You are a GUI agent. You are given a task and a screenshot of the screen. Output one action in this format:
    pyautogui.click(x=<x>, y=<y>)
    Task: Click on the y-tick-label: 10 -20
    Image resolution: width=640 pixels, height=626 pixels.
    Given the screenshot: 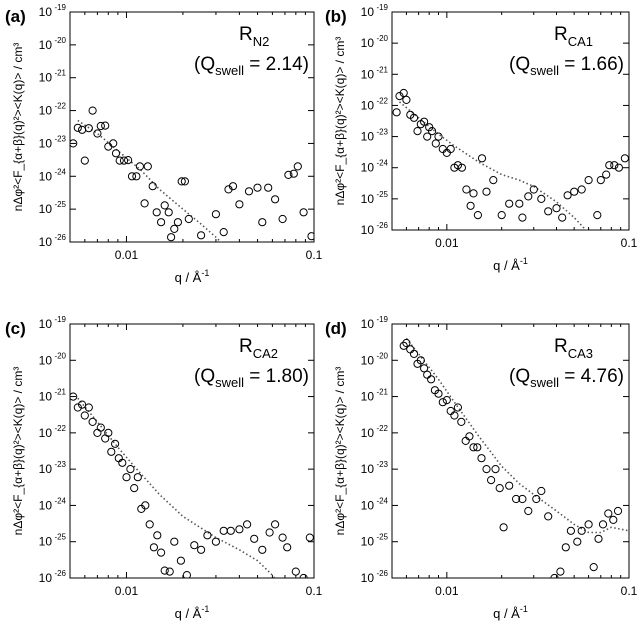 What is the action you would take?
    pyautogui.click(x=53, y=44)
    